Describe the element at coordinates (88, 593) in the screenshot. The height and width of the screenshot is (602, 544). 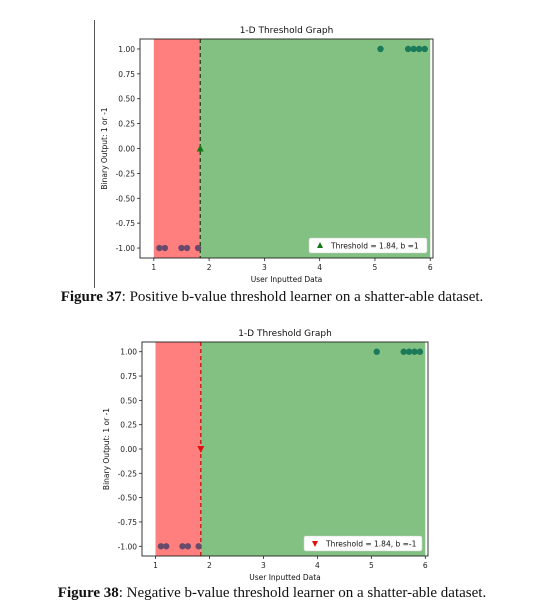
I see `caption-label: Figure 38` at that location.